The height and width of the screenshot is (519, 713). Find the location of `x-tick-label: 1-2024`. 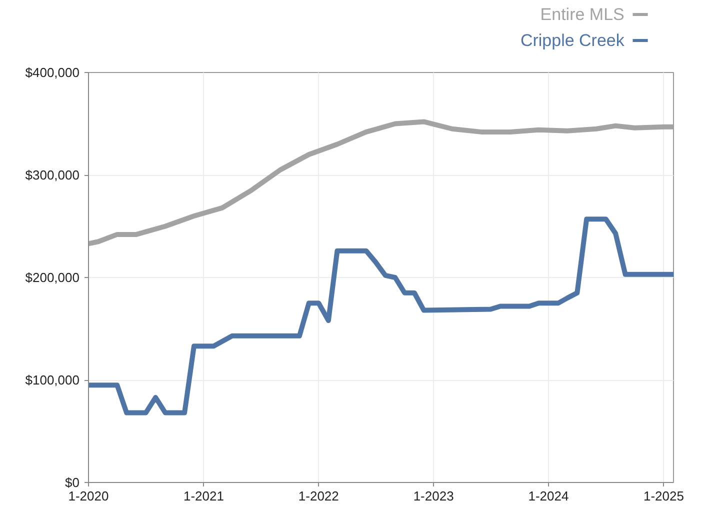

x-tick-label: 1-2024 is located at coordinates (548, 496).